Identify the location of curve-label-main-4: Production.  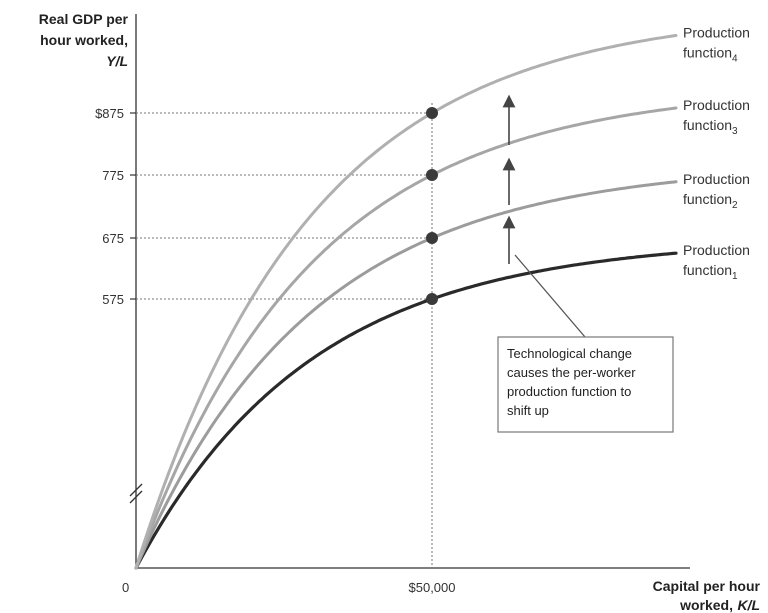
(716, 32).